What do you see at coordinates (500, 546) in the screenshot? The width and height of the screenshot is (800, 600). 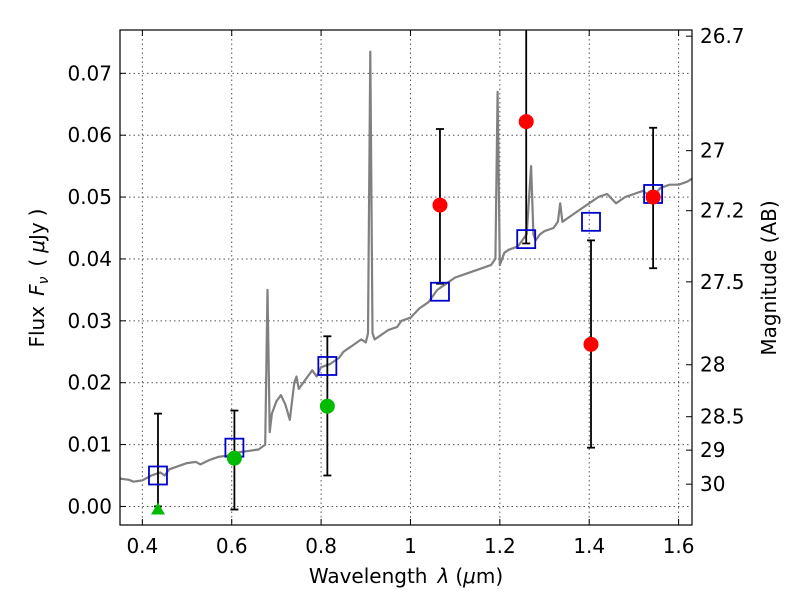 I see `x-tick-label: 1.2` at bounding box center [500, 546].